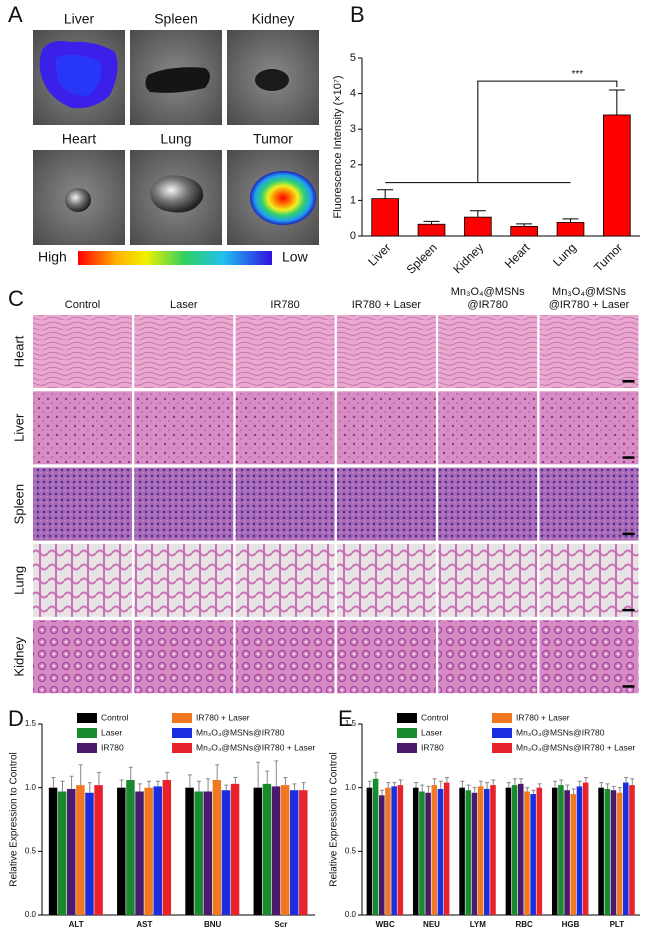 The width and height of the screenshot is (653, 932). Describe the element at coordinates (79, 139) in the screenshot. I see `organ-label: Heart` at that location.